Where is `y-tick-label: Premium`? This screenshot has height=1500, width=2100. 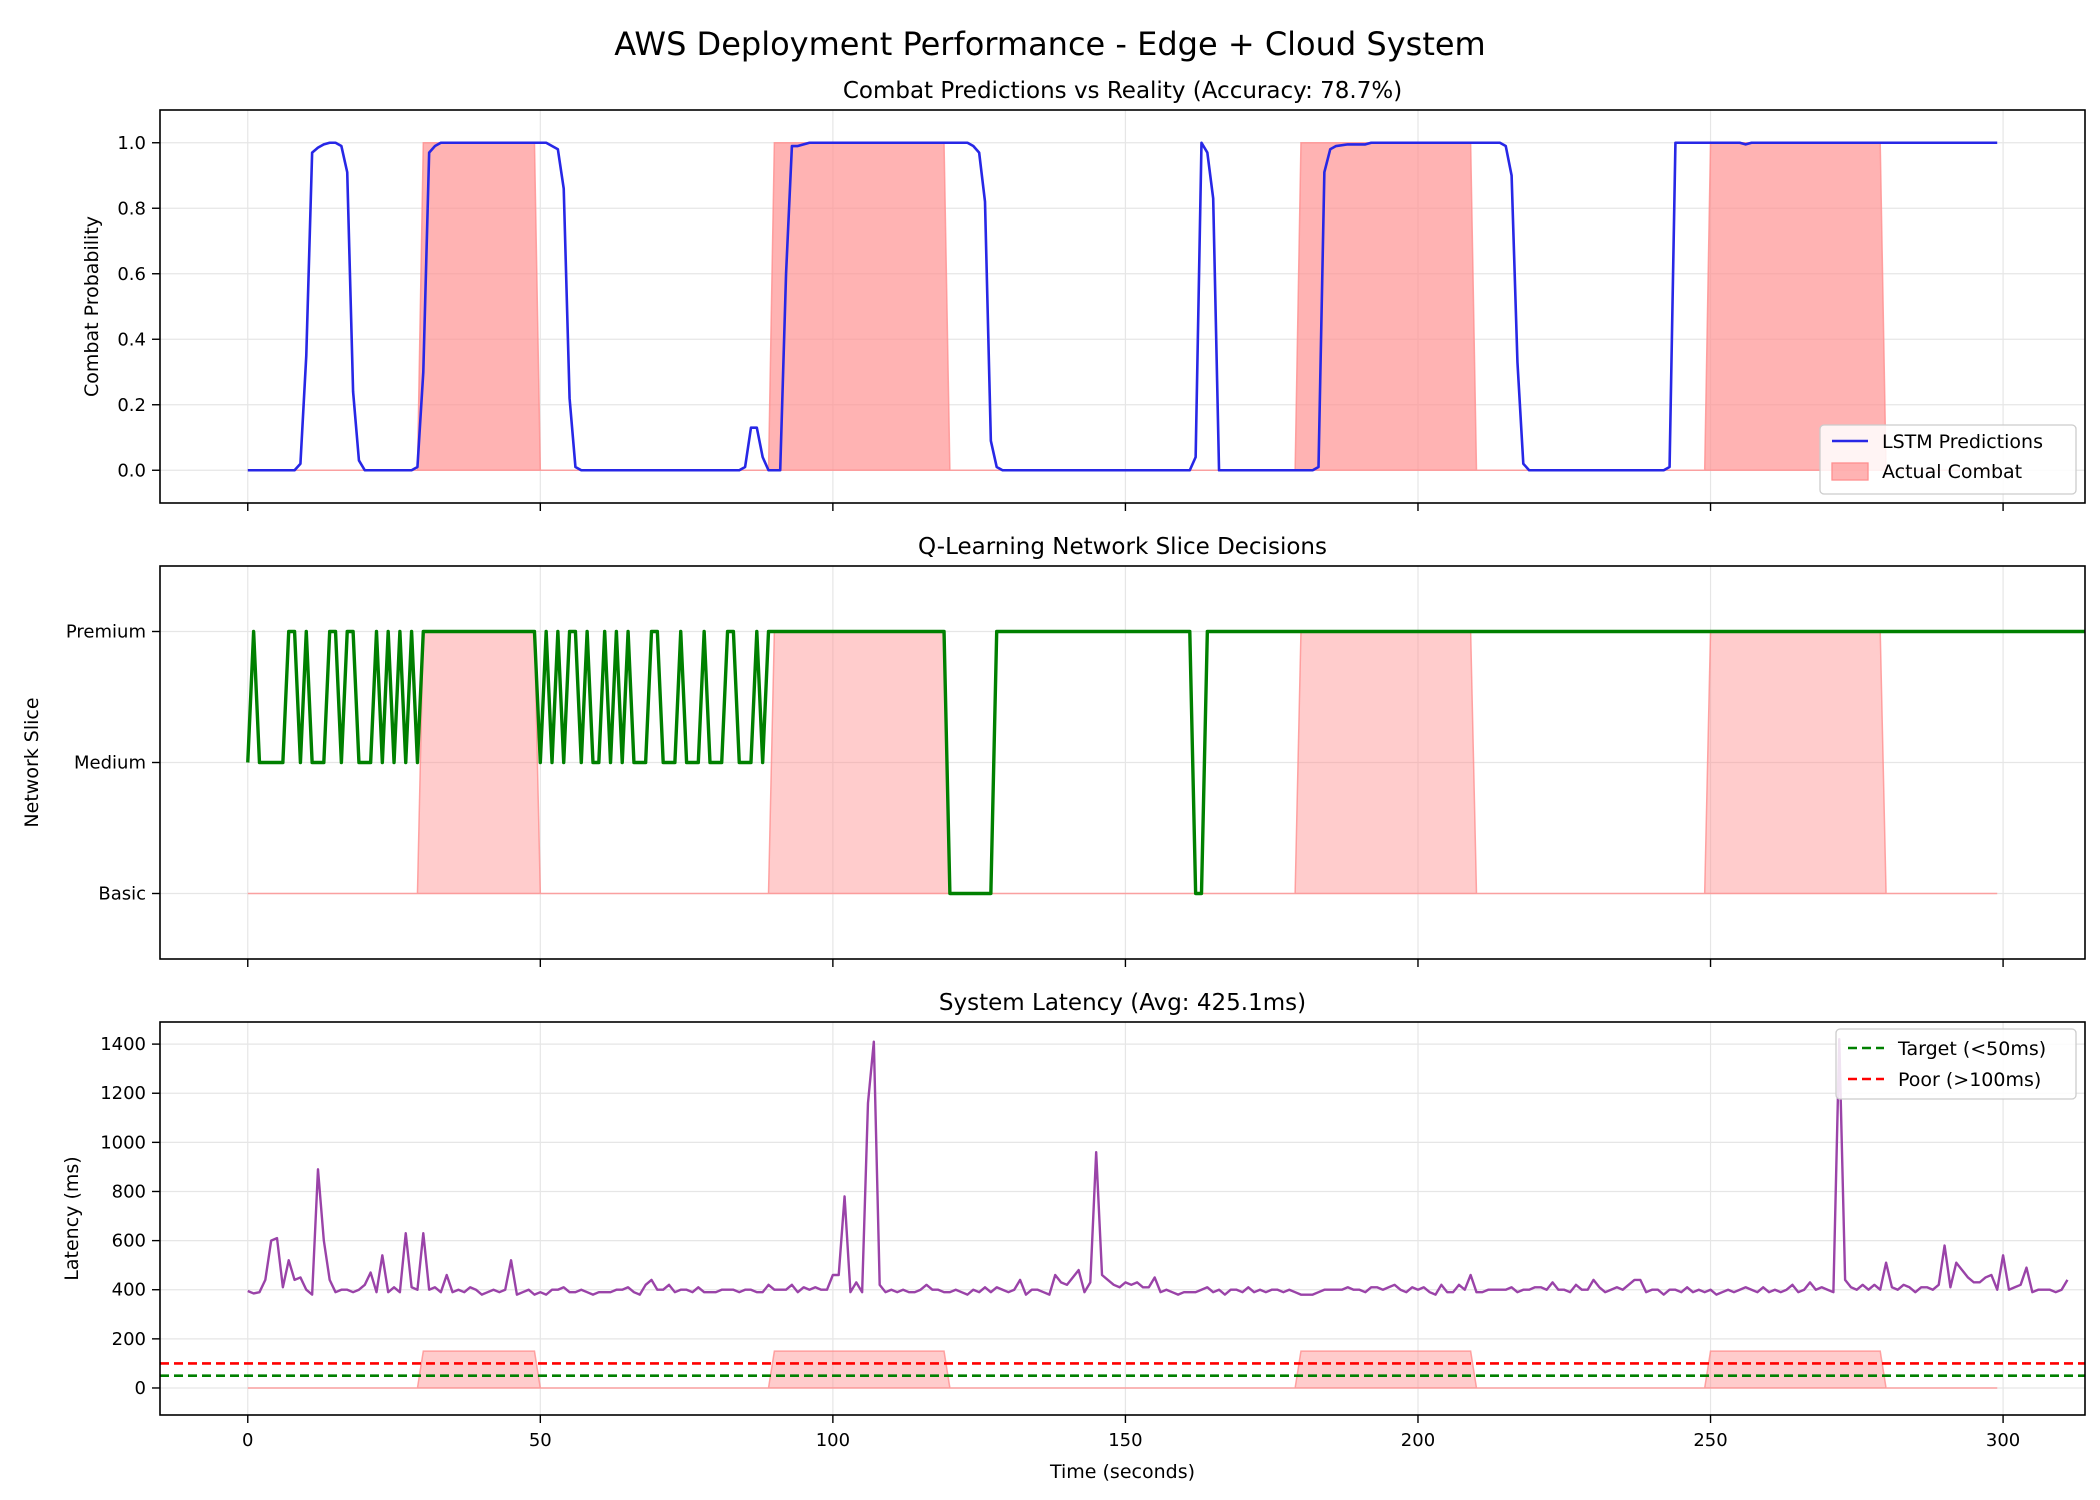 y-tick-label: Premium is located at coordinates (106, 632).